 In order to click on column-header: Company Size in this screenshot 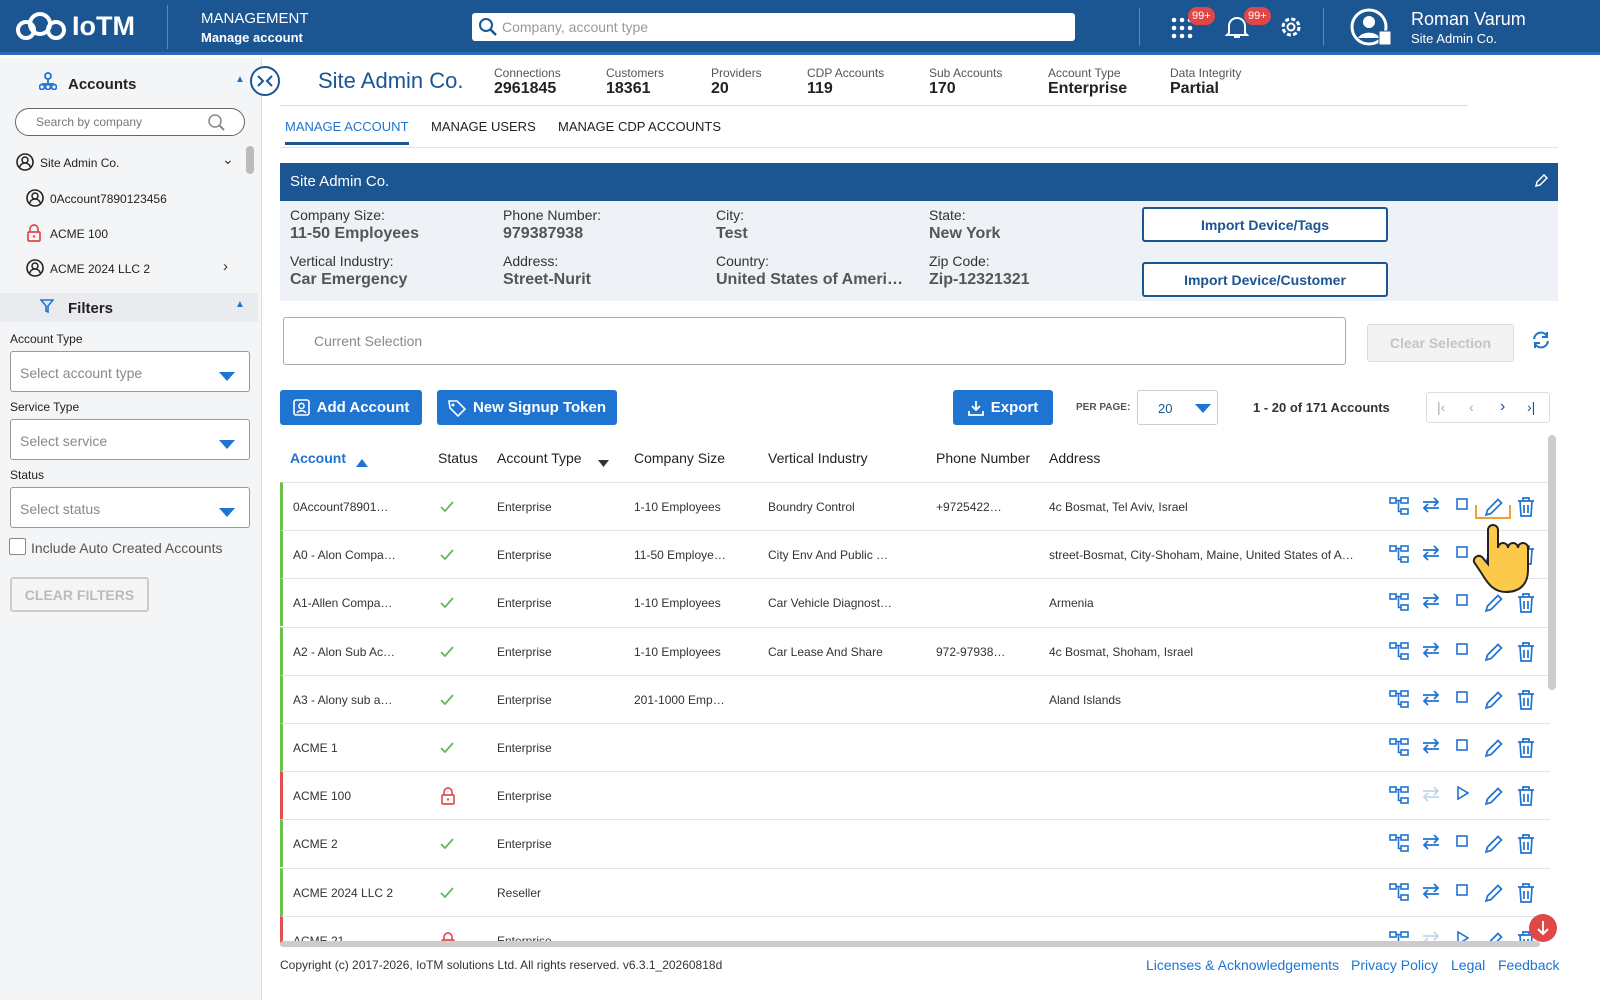, I will do `click(680, 458)`.